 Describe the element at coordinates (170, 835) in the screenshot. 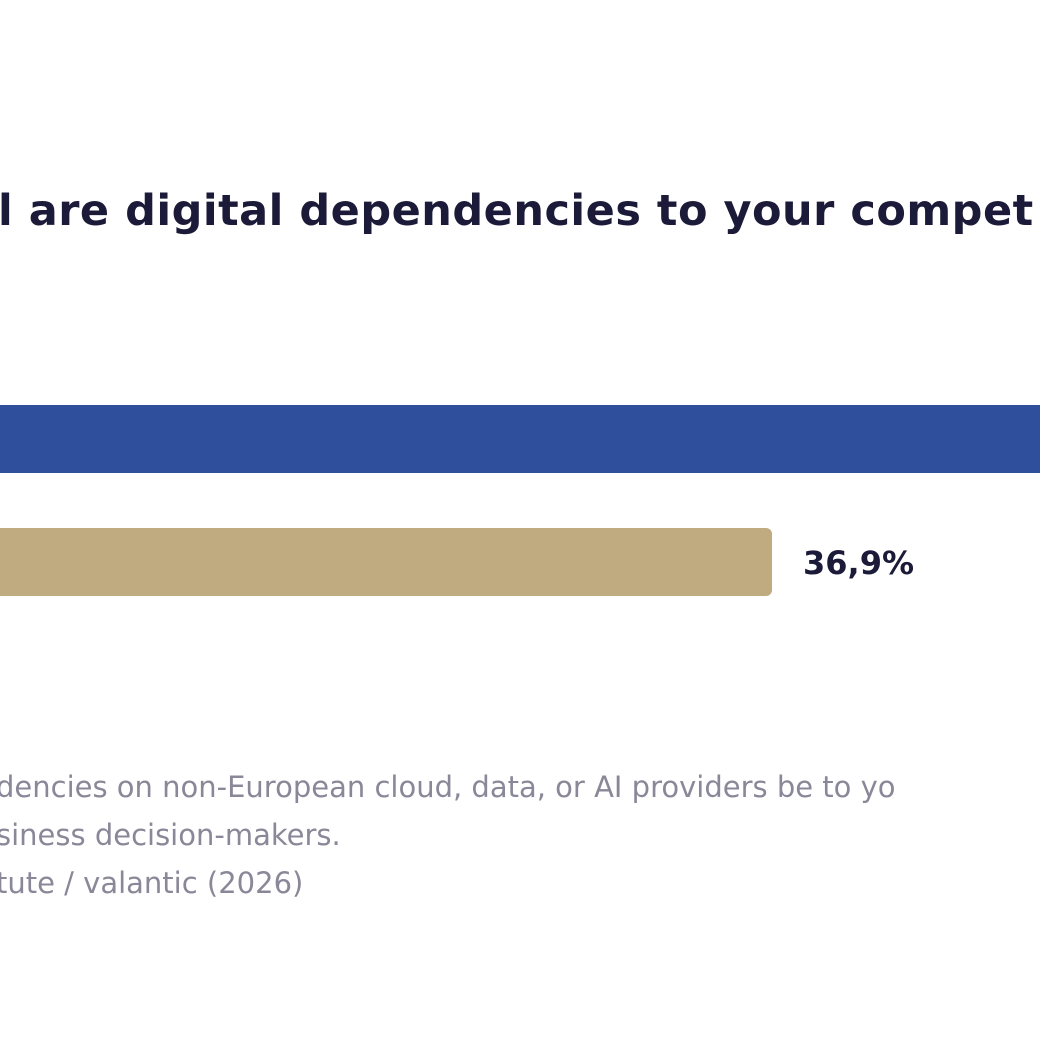

I see `footnote-sample: siness decision-makers.` at that location.